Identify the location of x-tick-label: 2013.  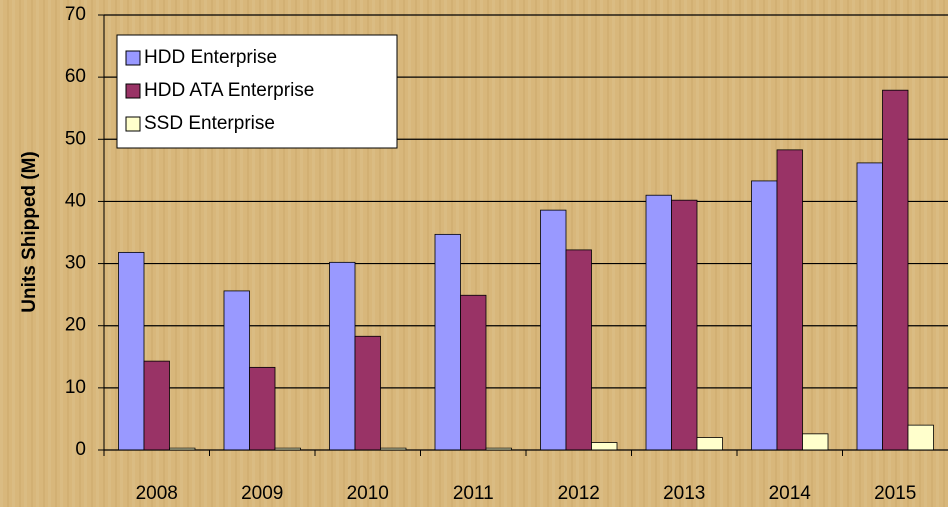
(684, 493).